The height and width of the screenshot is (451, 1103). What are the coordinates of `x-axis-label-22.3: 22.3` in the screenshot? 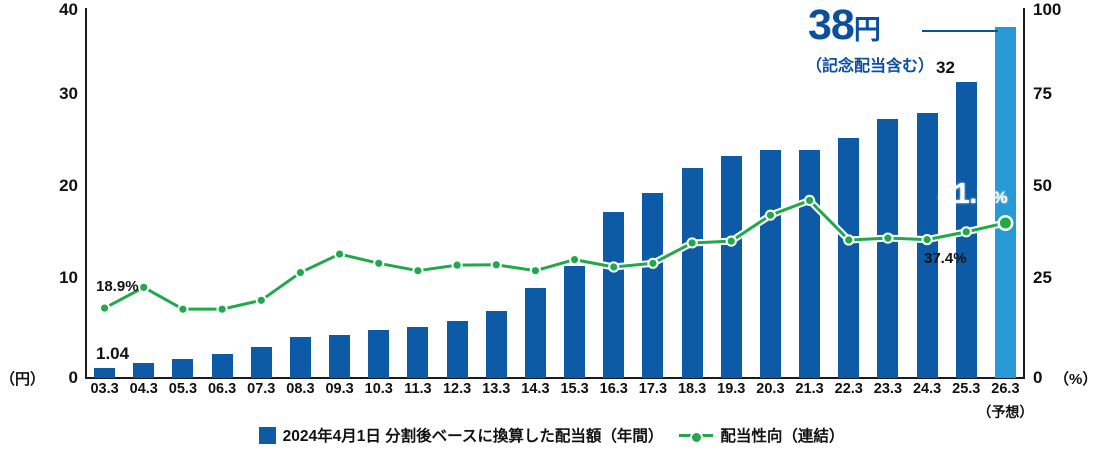 It's located at (848, 389).